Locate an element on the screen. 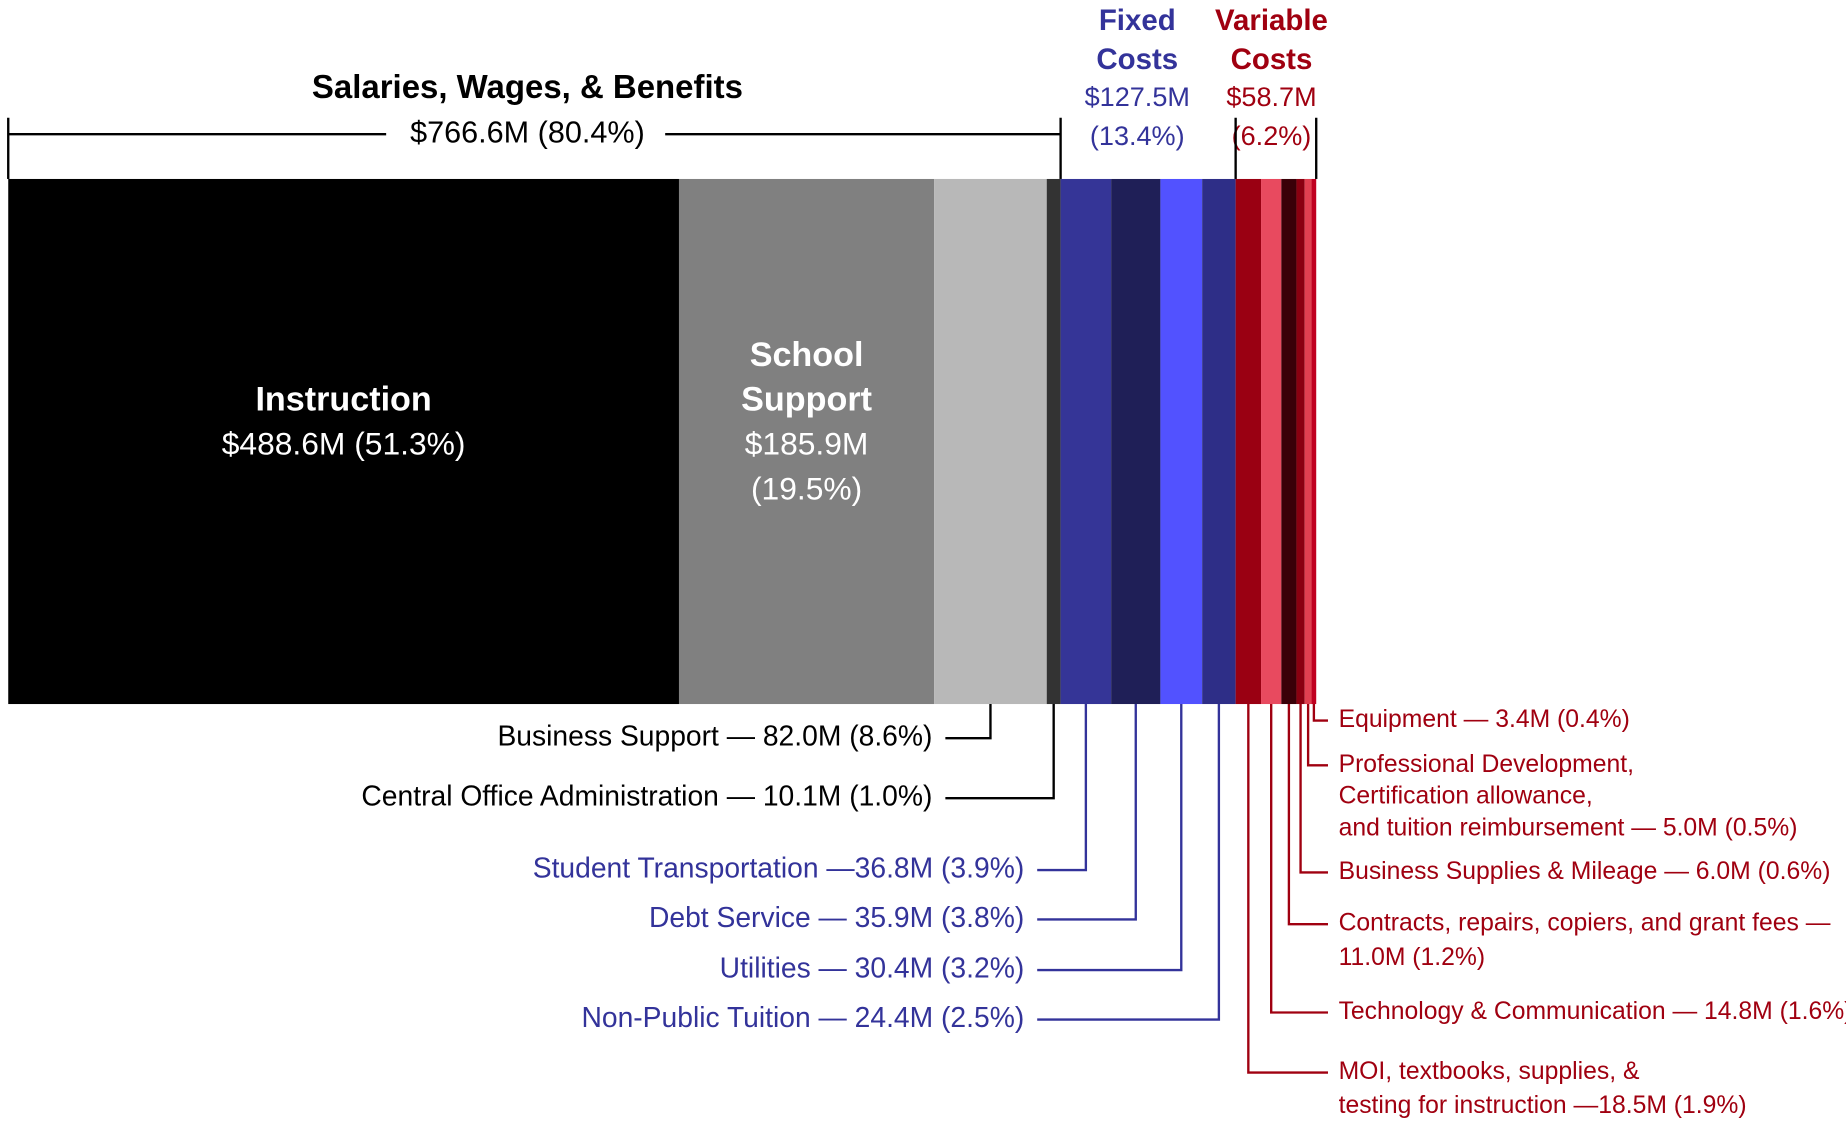 This screenshot has width=1846, height=1127. segment-name: School is located at coordinates (807, 355).